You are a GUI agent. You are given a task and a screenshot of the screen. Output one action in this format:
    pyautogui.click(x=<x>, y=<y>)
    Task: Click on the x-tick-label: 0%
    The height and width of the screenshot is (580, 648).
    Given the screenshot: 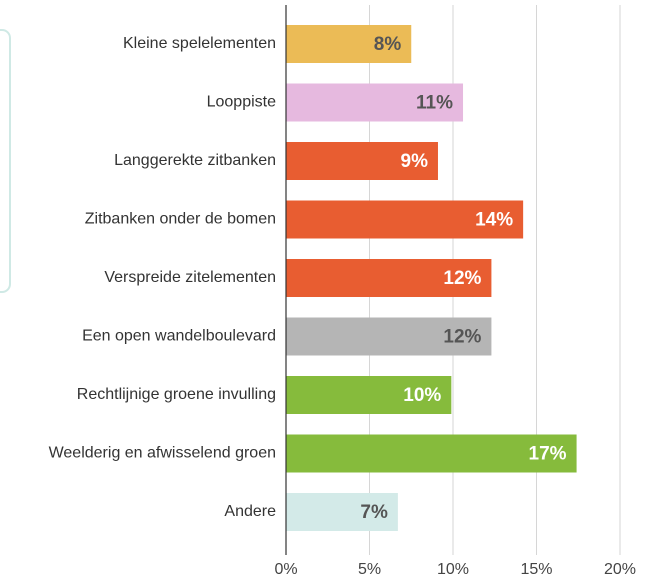 What is the action you would take?
    pyautogui.click(x=285, y=569)
    